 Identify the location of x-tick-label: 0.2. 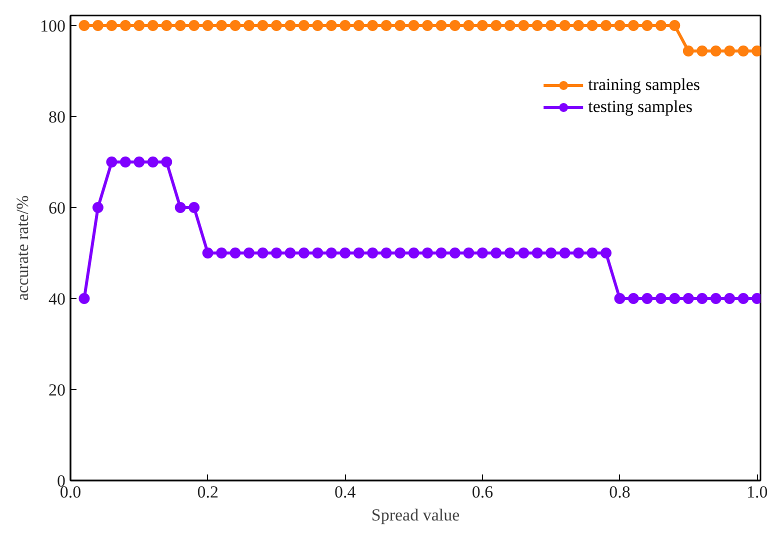
(207, 492).